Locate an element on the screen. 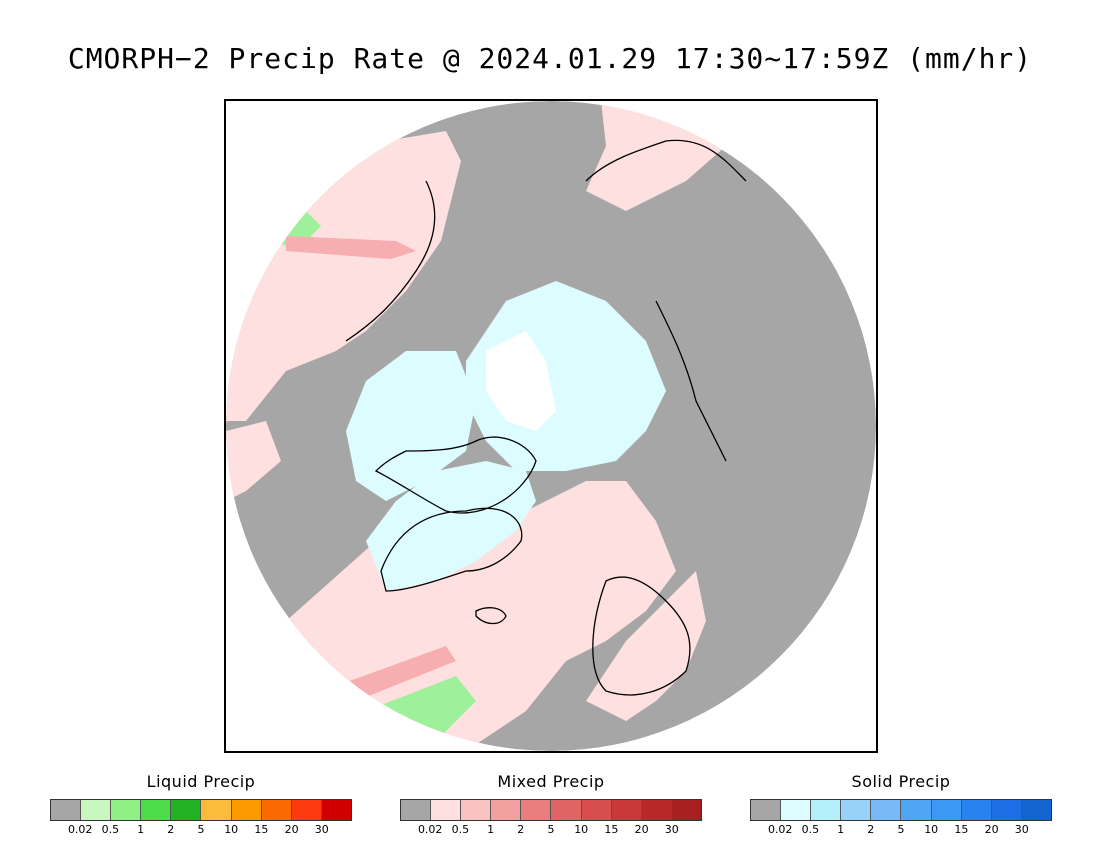  legend-mixed-title: Mixed Precip is located at coordinates (551, 781).